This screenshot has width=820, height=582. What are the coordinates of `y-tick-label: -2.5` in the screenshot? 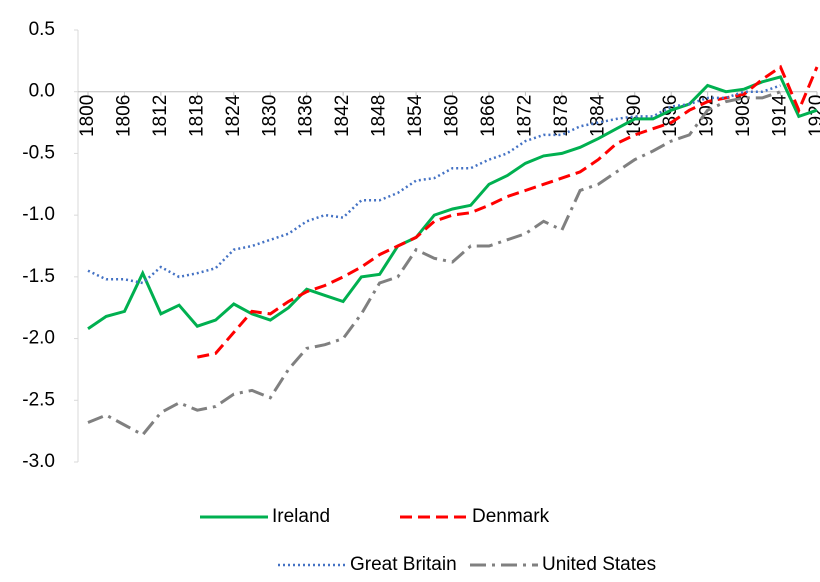 It's located at (38, 399).